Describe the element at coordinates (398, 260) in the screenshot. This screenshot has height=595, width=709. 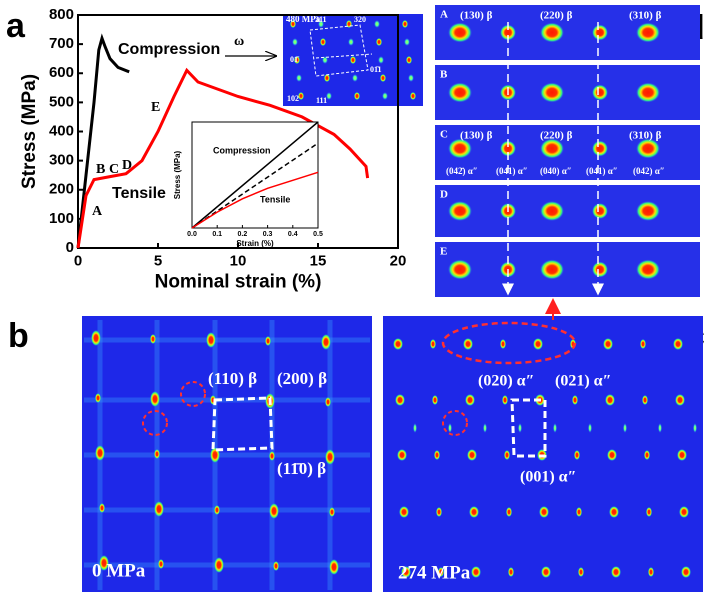
I see `x-tick-label: 20` at that location.